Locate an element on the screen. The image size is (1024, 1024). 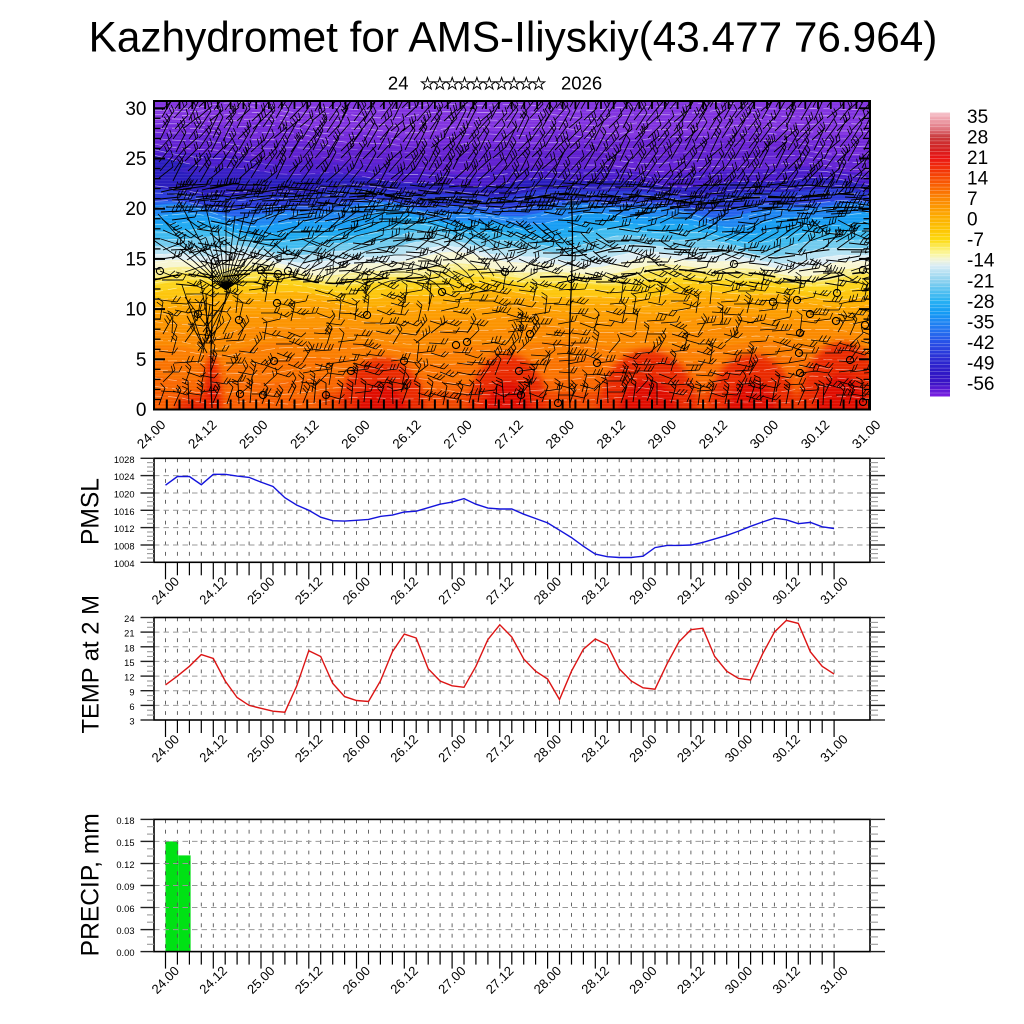
svg-text: 1012 is located at coordinates (124, 529).